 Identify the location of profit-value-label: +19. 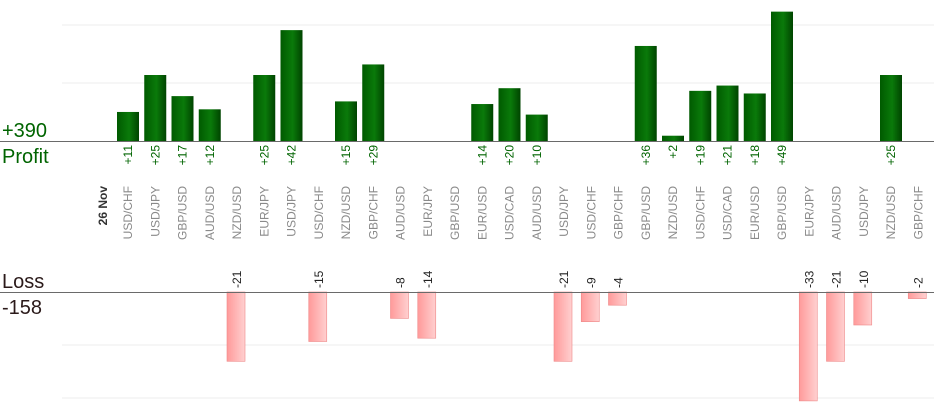
(700, 155).